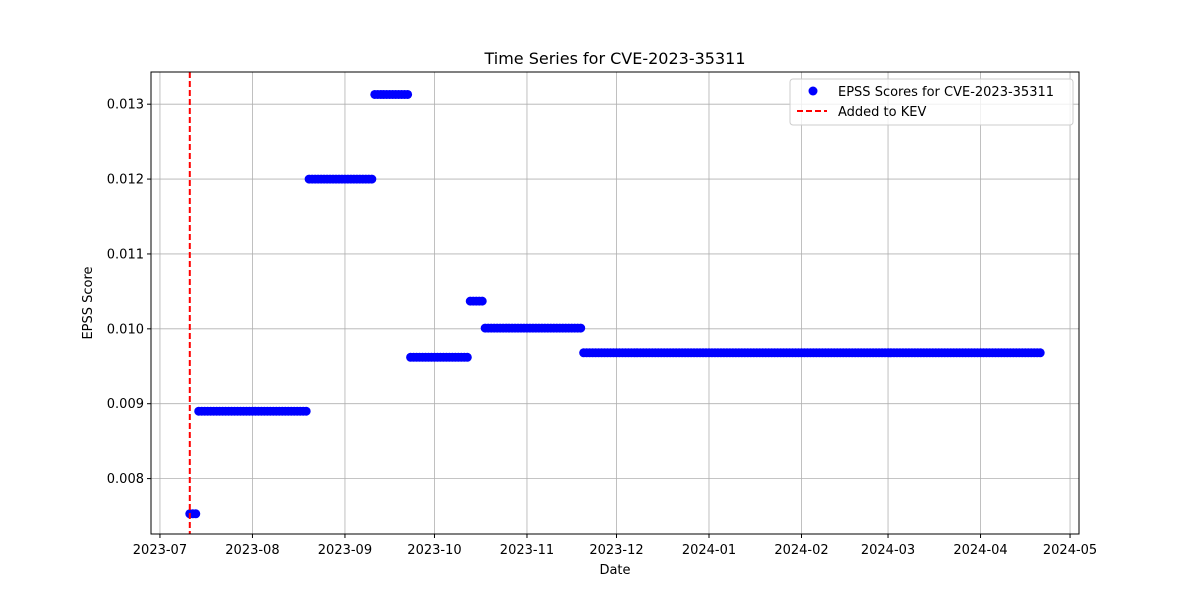 Image resolution: width=1200 pixels, height=600 pixels. What do you see at coordinates (125, 329) in the screenshot?
I see `y-tick-label: 0.010` at bounding box center [125, 329].